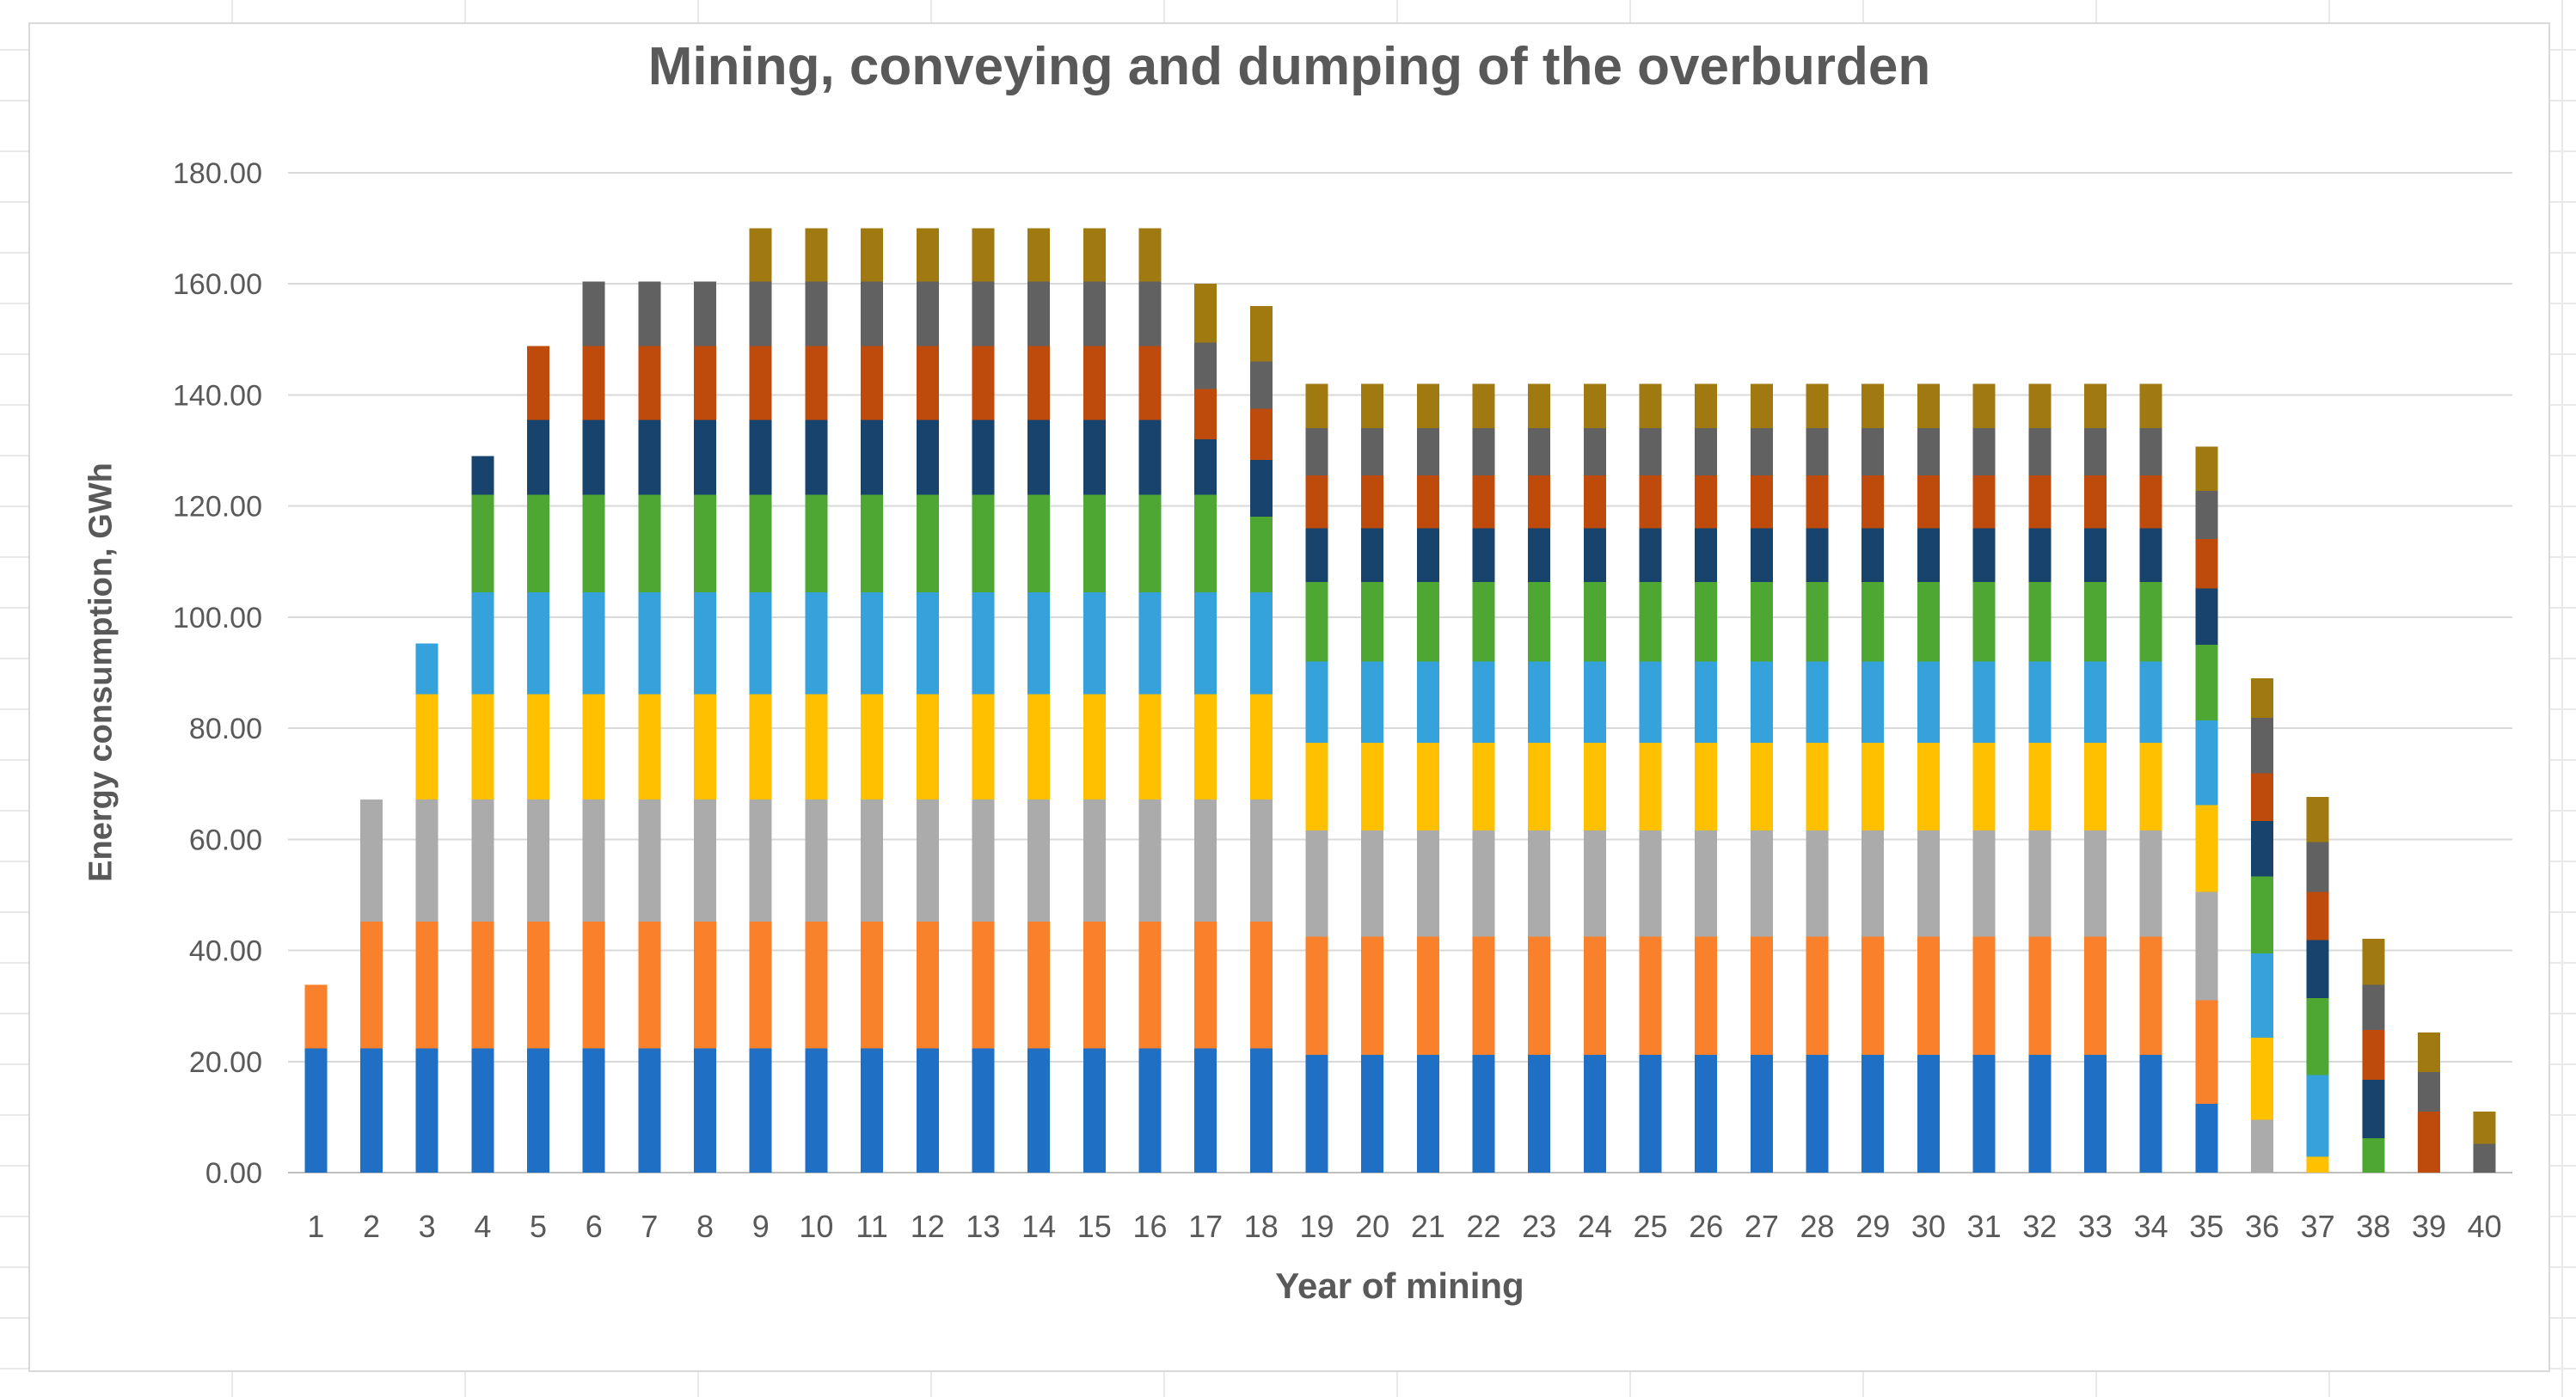 Image resolution: width=2576 pixels, height=1397 pixels. What do you see at coordinates (1428, 406) in the screenshot?
I see `bar-segment-year21-series10` at bounding box center [1428, 406].